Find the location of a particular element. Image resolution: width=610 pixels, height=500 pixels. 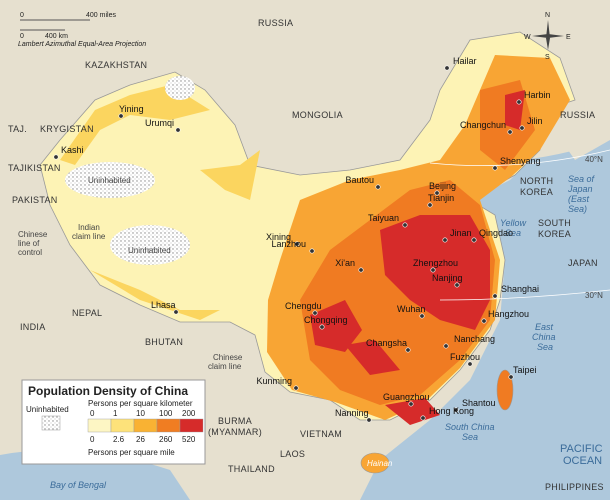

label-line: Chinese is located at coordinates (33, 234).